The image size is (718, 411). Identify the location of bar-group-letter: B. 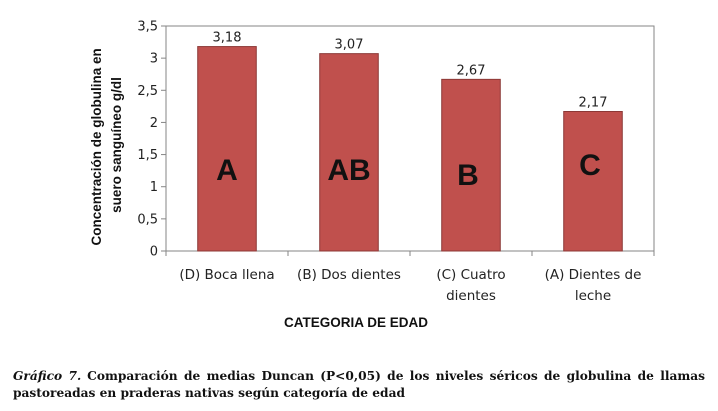
(468, 175).